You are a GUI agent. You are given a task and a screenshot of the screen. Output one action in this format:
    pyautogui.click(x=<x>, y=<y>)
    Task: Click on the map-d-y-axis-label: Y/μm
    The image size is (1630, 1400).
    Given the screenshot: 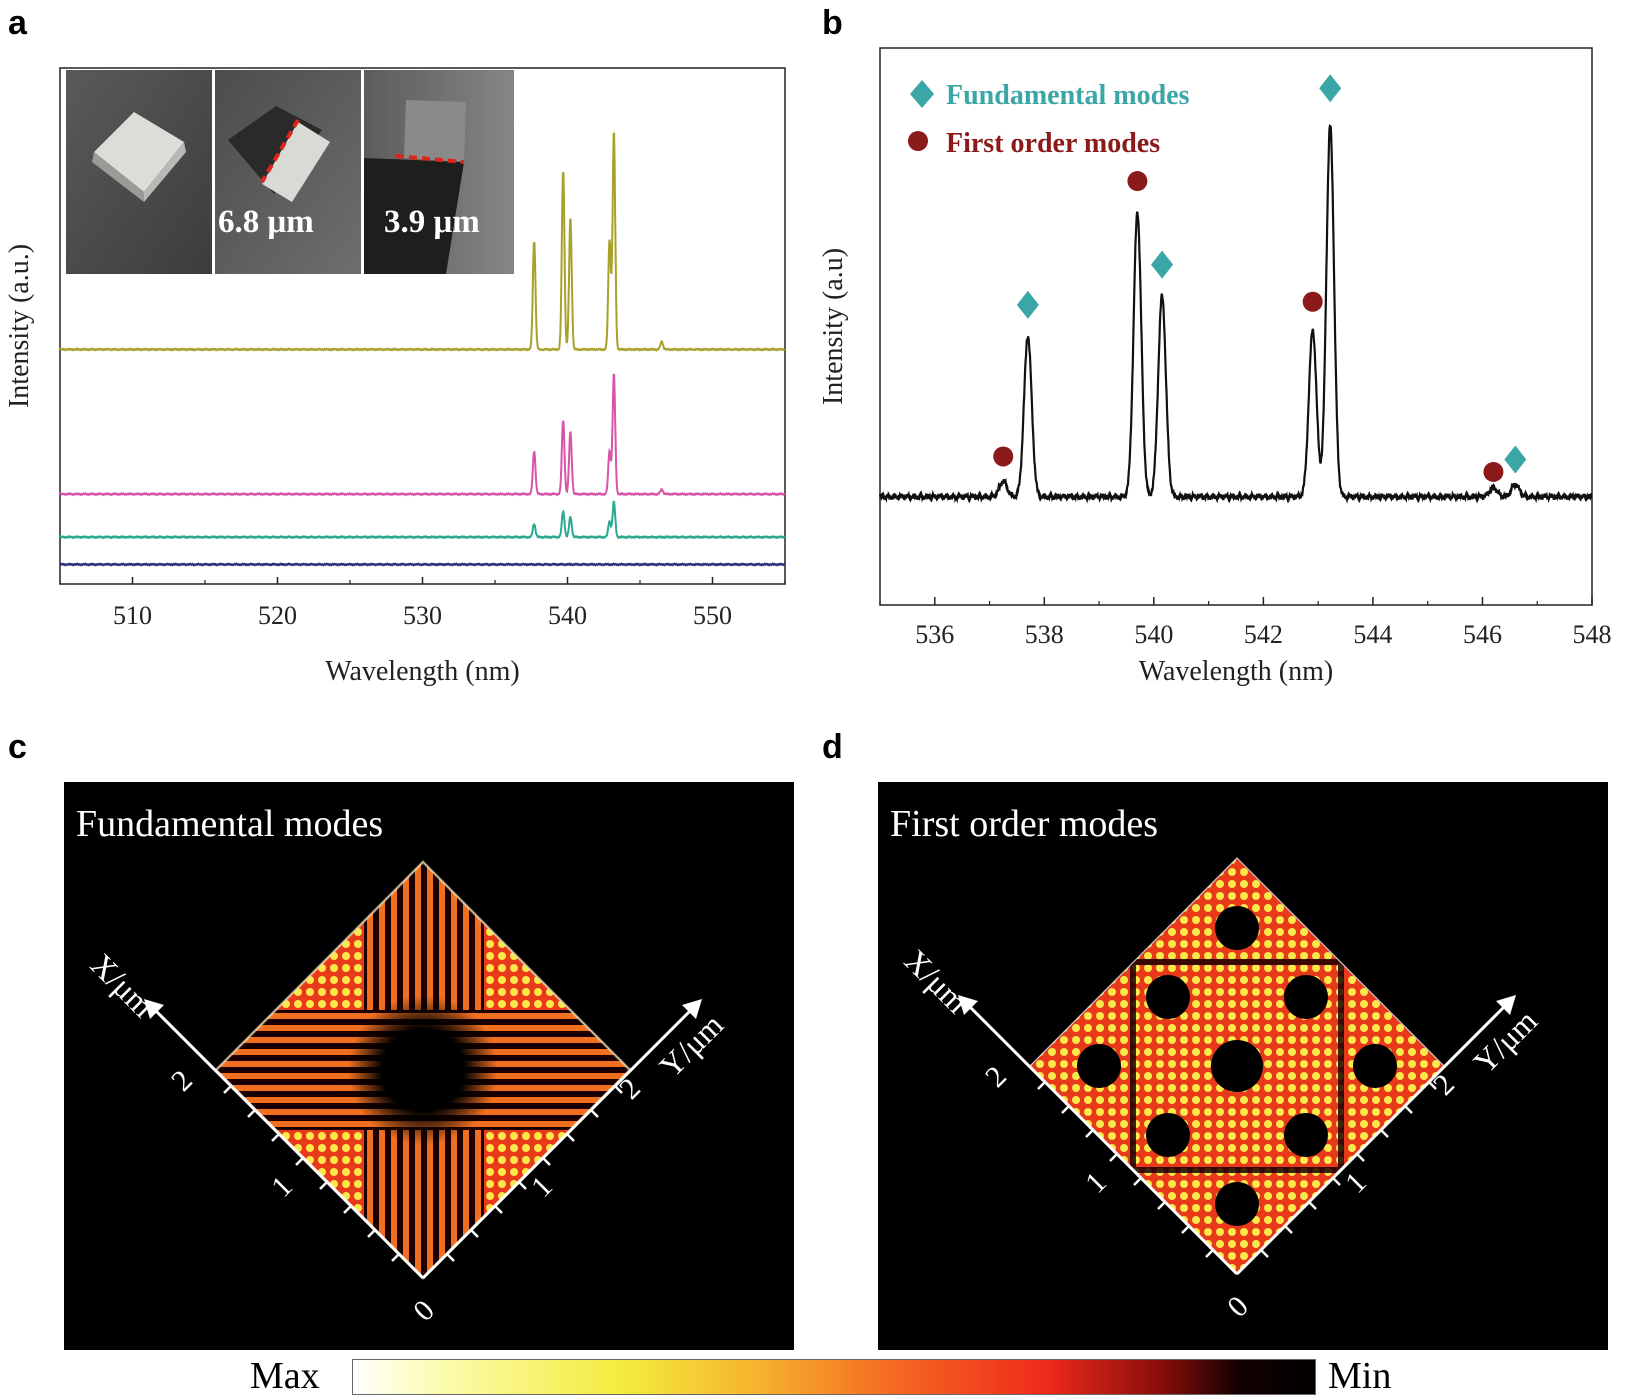 What is the action you would take?
    pyautogui.click(x=1505, y=1041)
    